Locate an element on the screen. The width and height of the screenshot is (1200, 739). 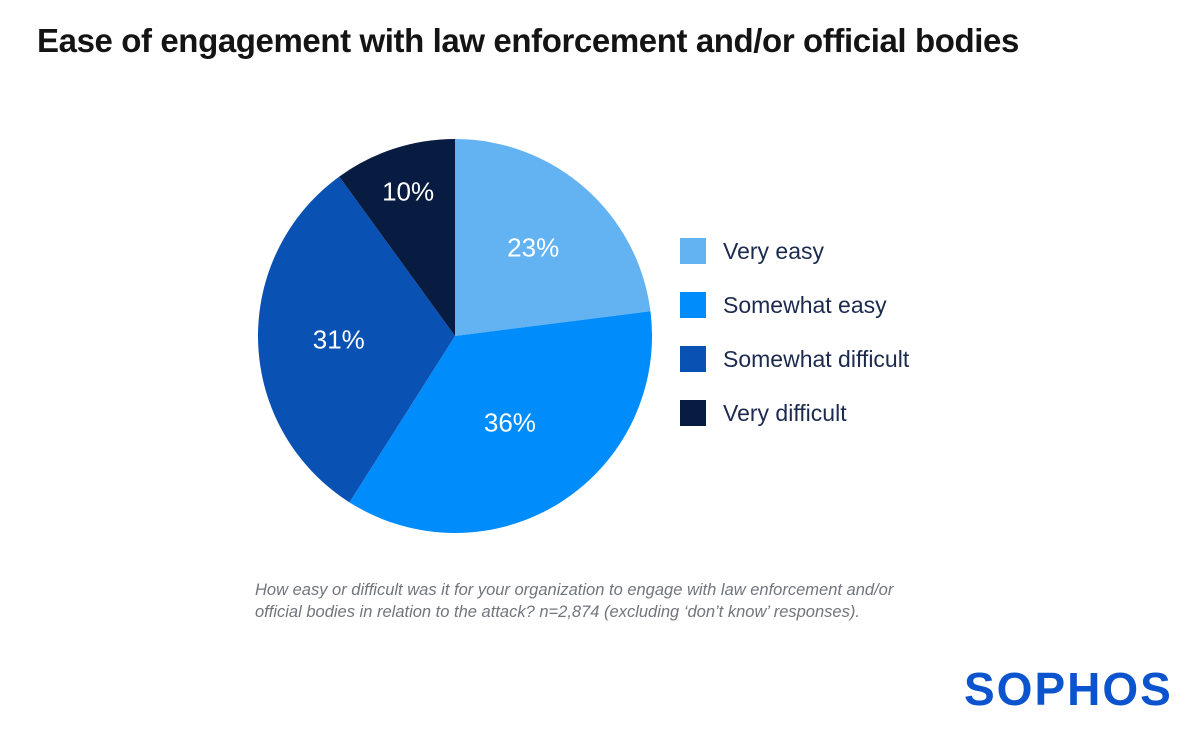
legend-label: Very easy is located at coordinates (773, 250).